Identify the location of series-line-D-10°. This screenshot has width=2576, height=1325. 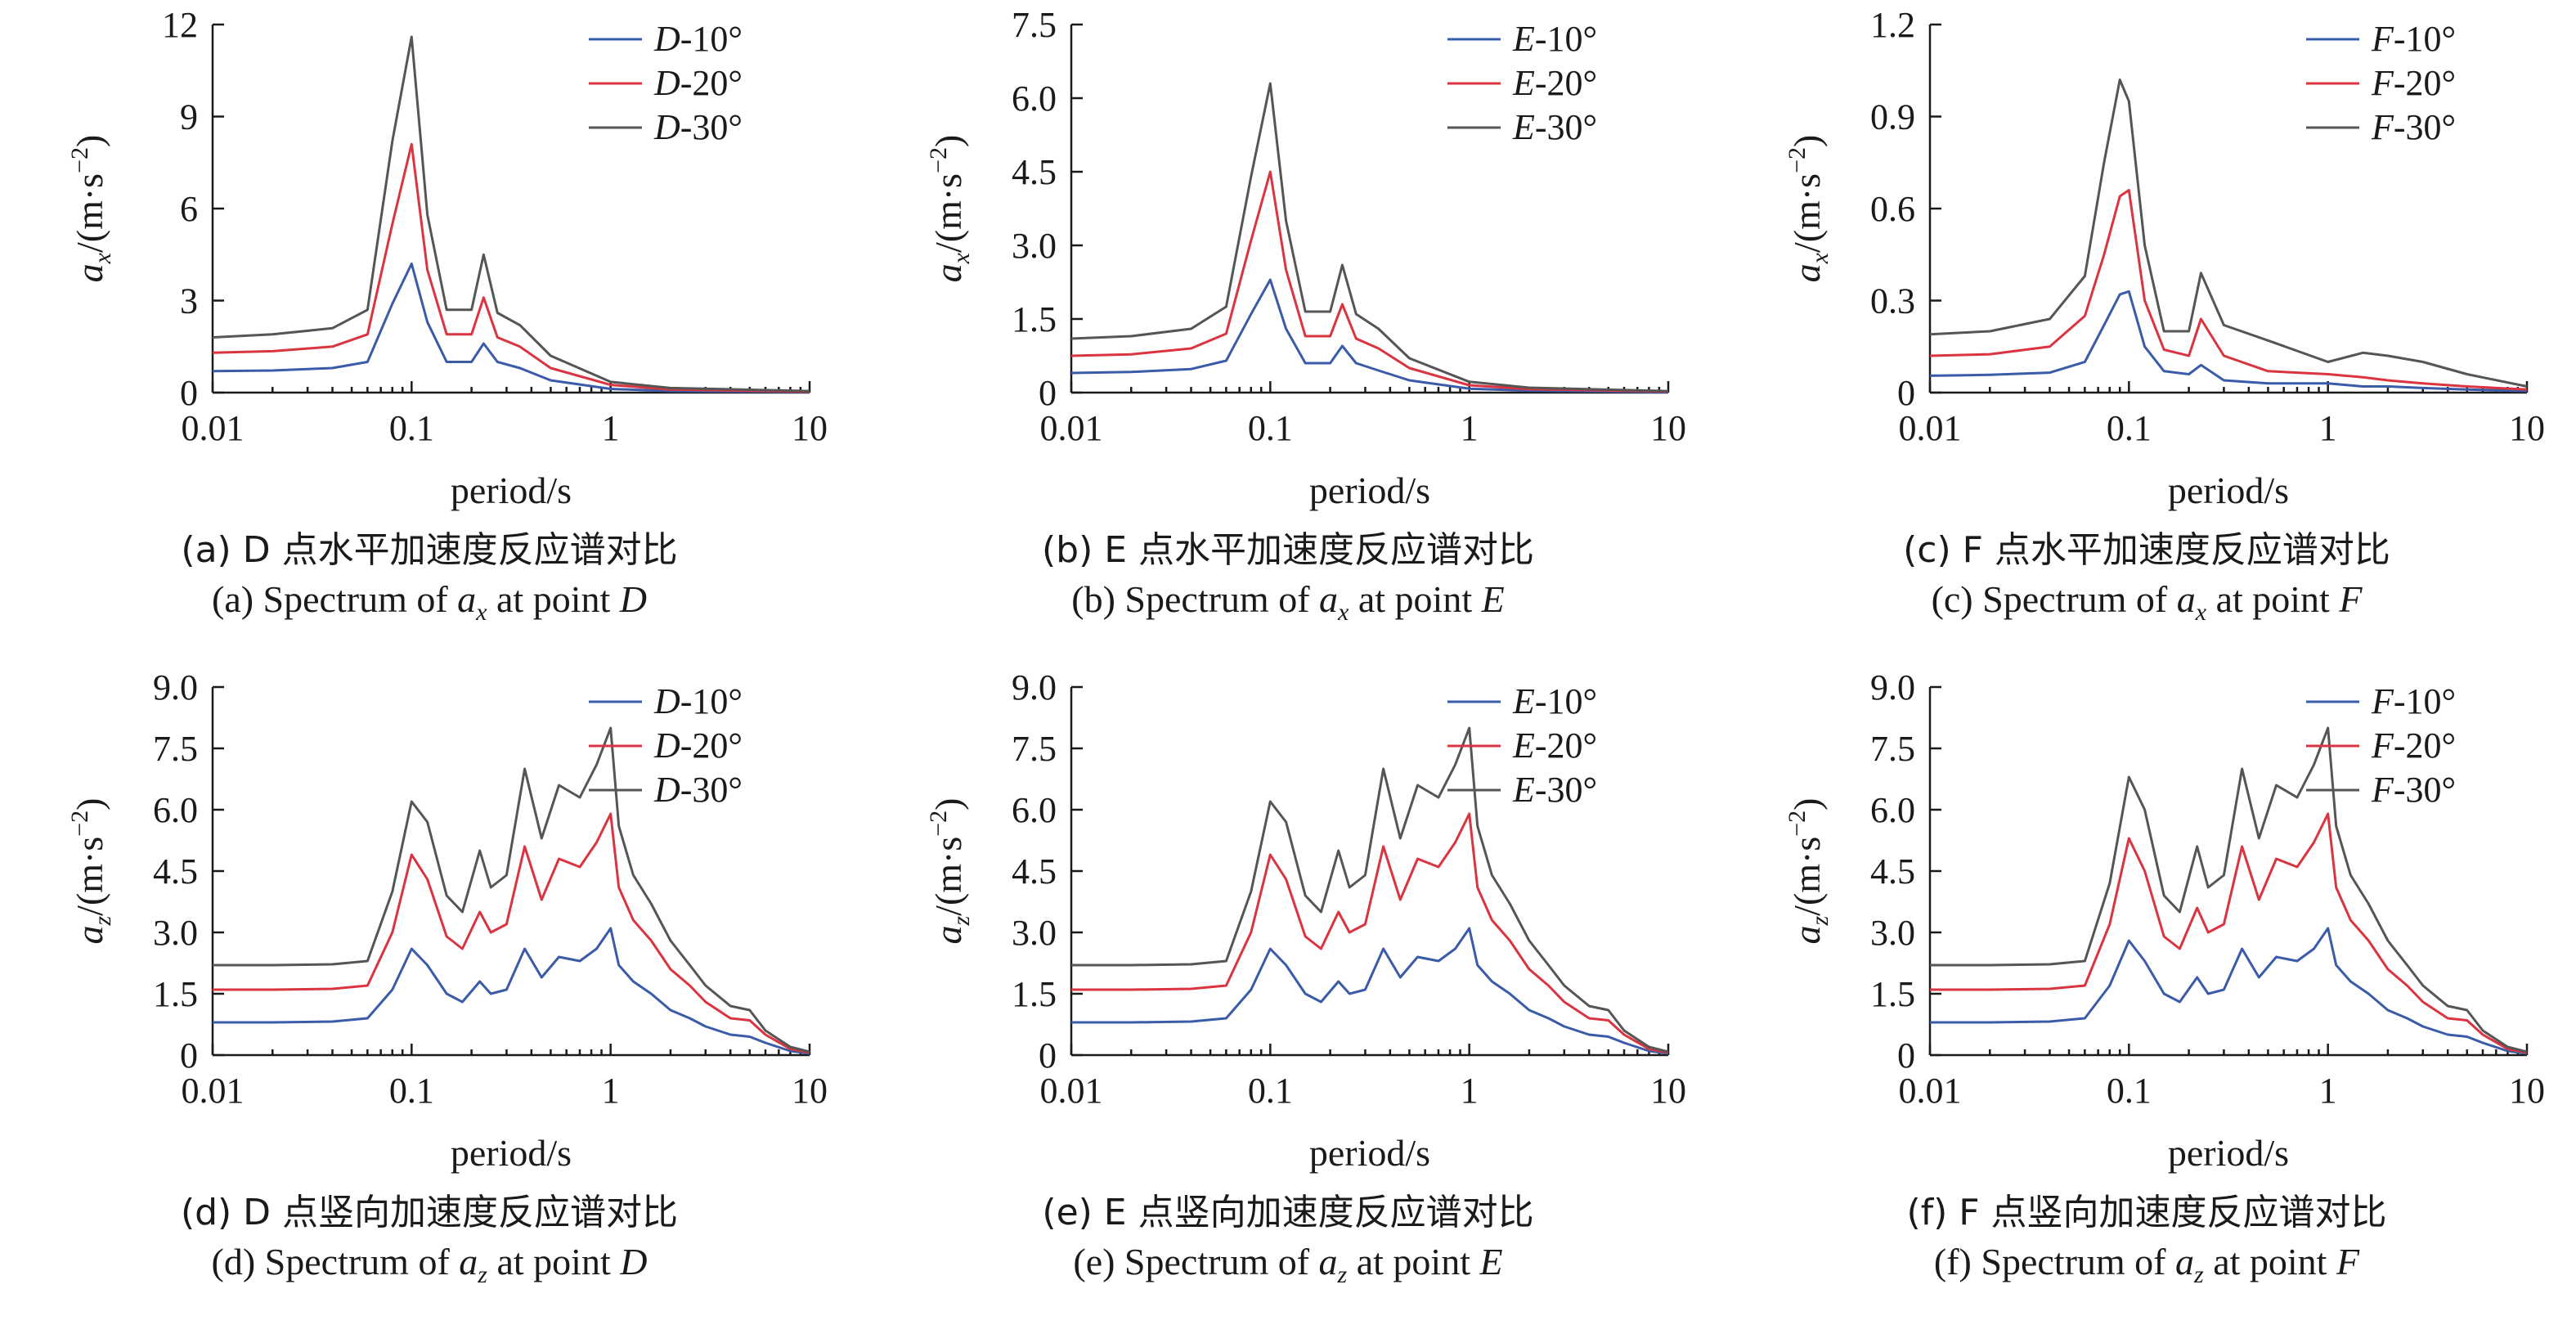
(511, 328).